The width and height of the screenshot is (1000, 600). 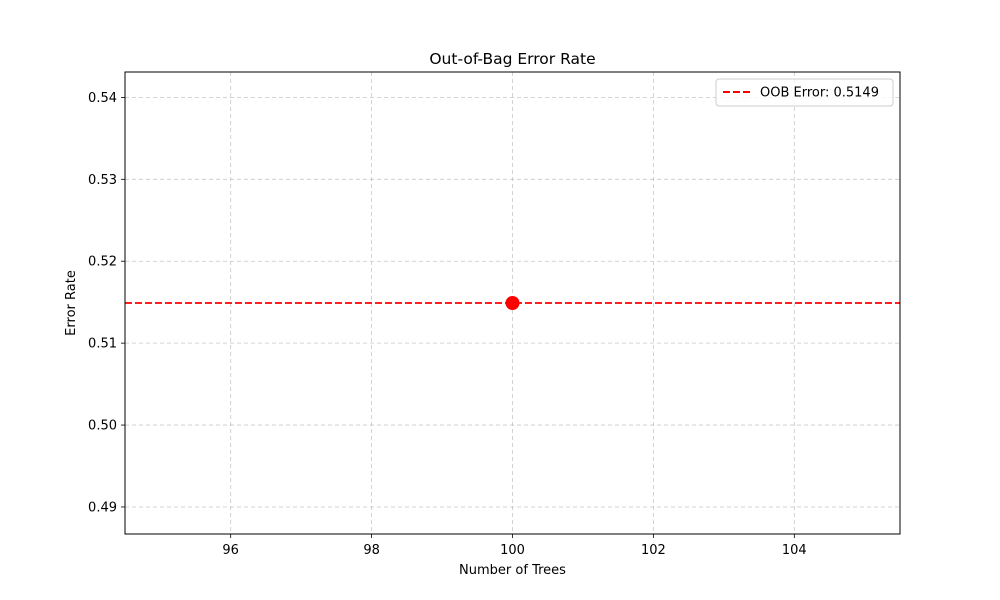 I want to click on data-point, so click(x=512, y=303).